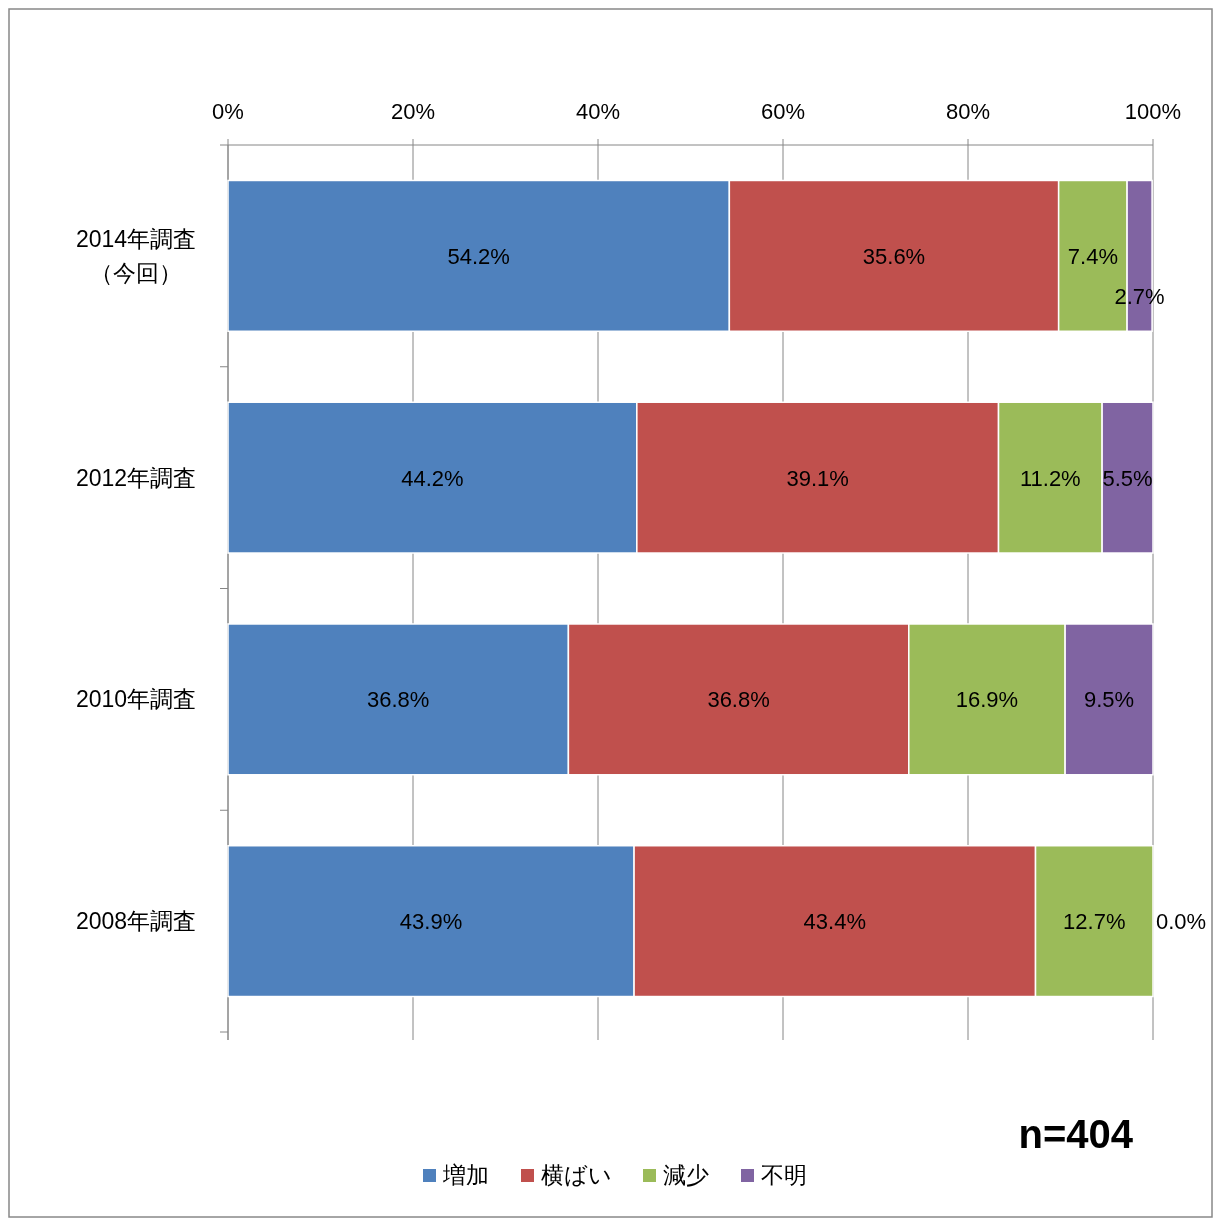  What do you see at coordinates (465, 1175) in the screenshot?
I see `legend-label: 増加` at bounding box center [465, 1175].